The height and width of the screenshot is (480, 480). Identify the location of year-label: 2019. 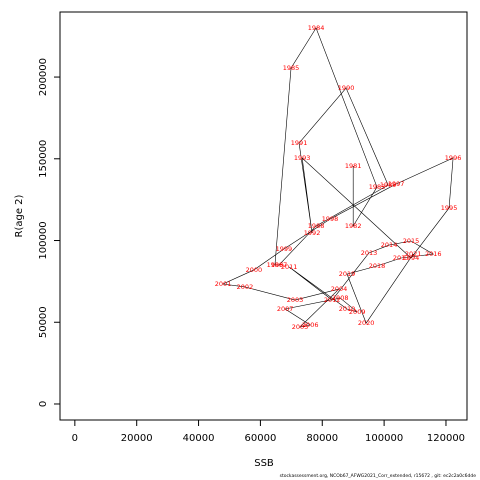
(347, 274).